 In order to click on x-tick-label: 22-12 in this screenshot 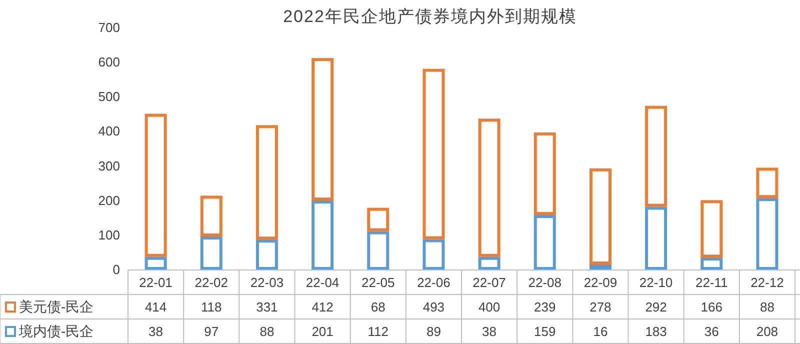, I will do `click(767, 282)`.